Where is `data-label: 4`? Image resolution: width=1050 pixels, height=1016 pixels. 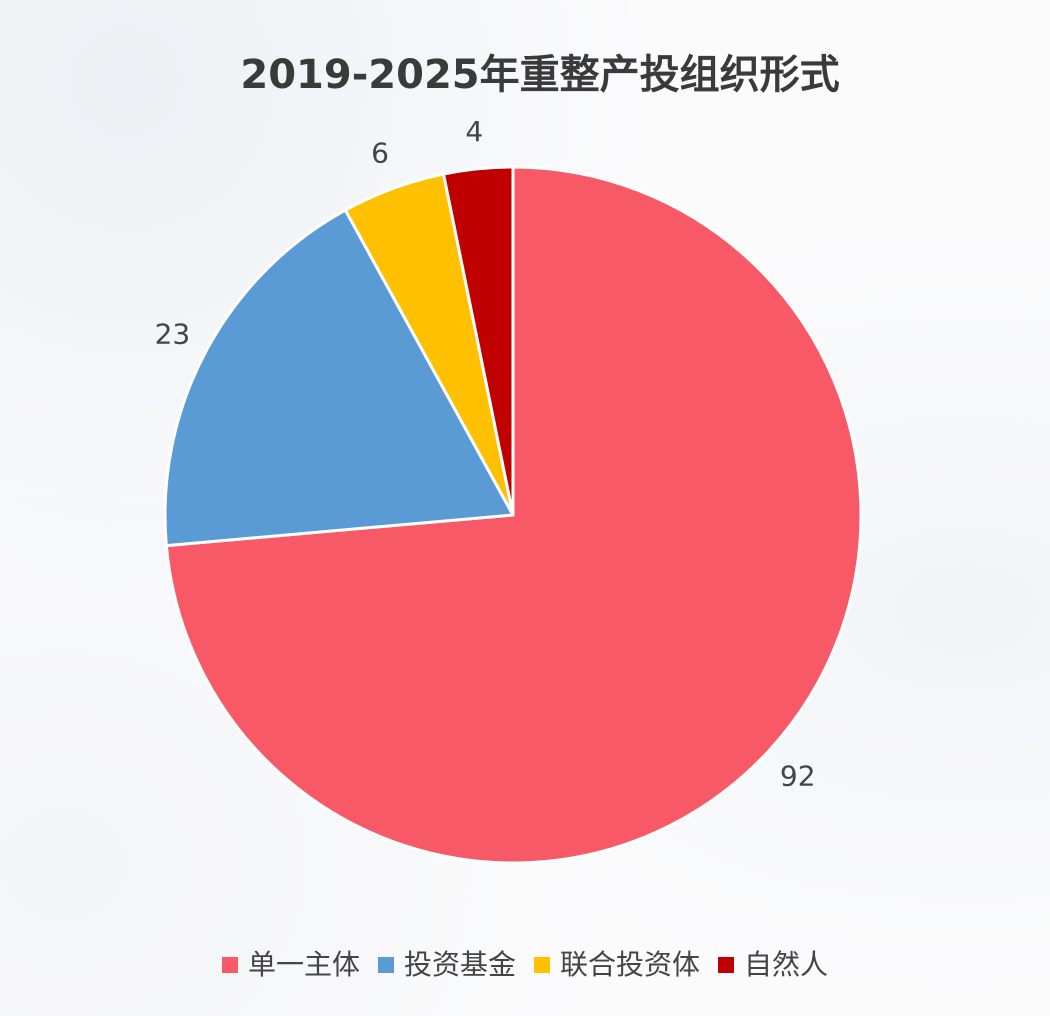 data-label: 4 is located at coordinates (474, 131).